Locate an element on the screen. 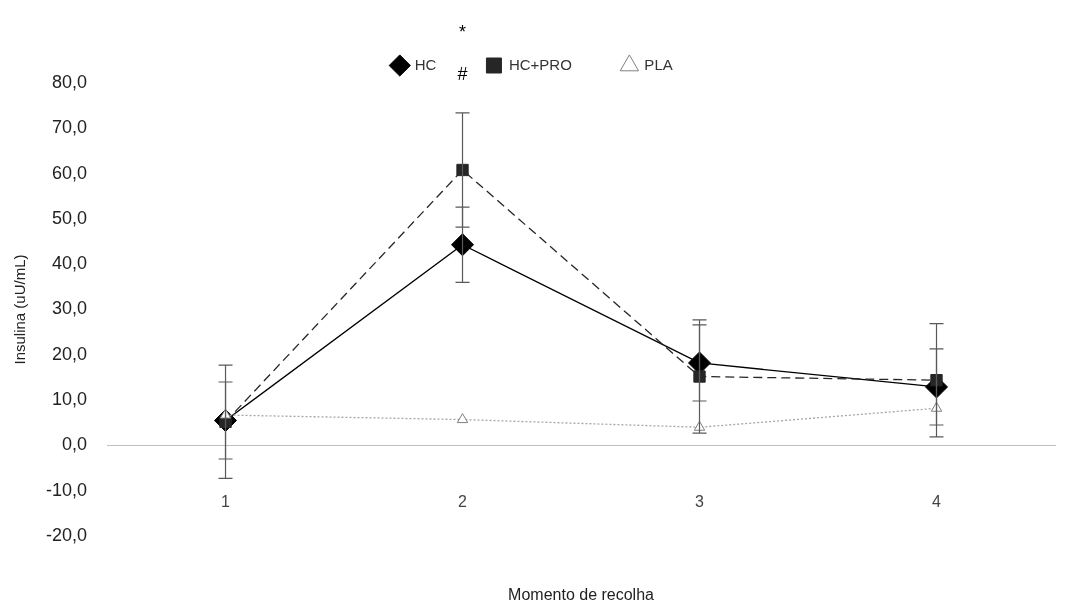  y-tick-label: 60,0 is located at coordinates (69, 172).